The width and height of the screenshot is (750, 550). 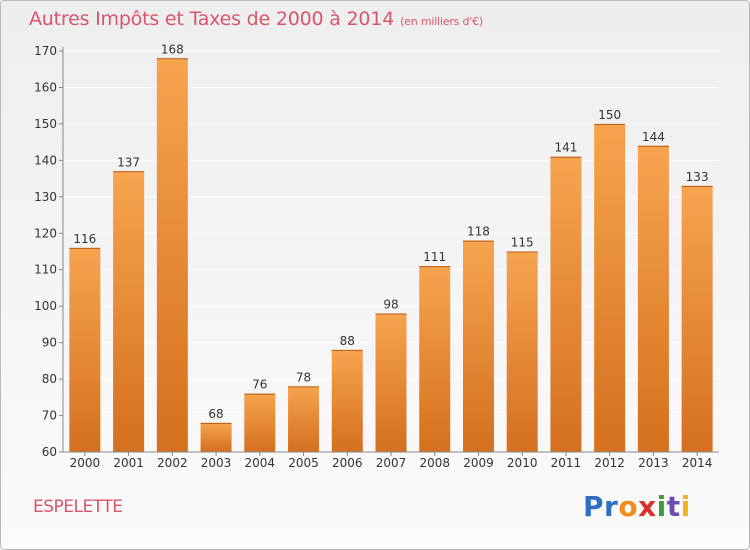 I want to click on y-tick-label: 70, so click(x=49, y=416).